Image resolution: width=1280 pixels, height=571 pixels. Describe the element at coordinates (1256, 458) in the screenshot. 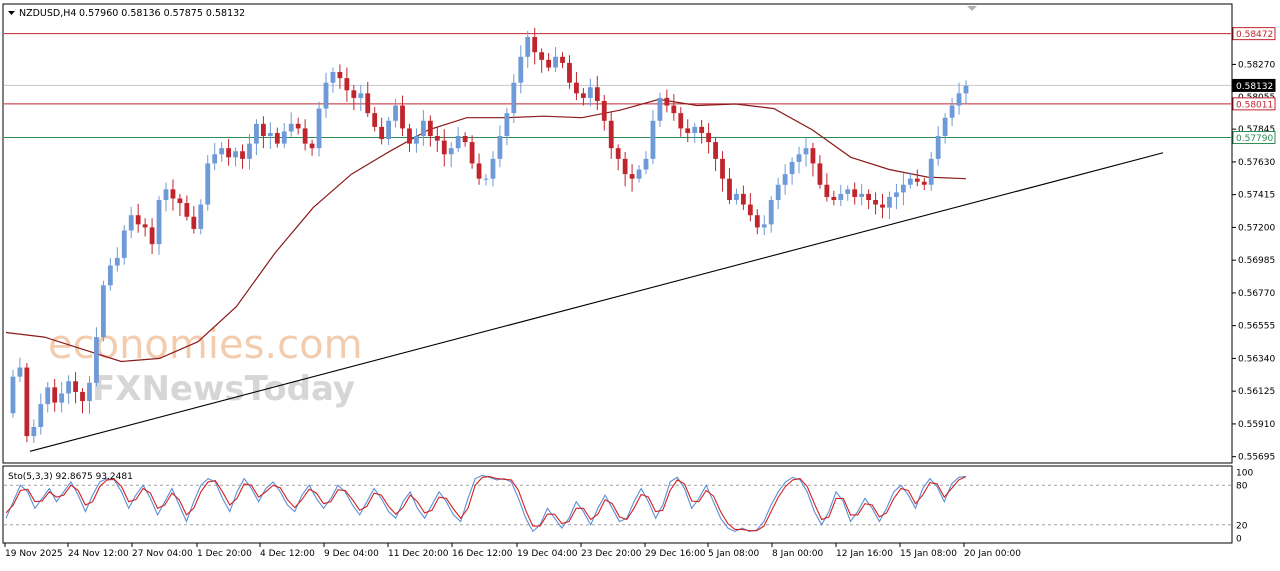

I see `price-tick-label: 0.55695` at that location.